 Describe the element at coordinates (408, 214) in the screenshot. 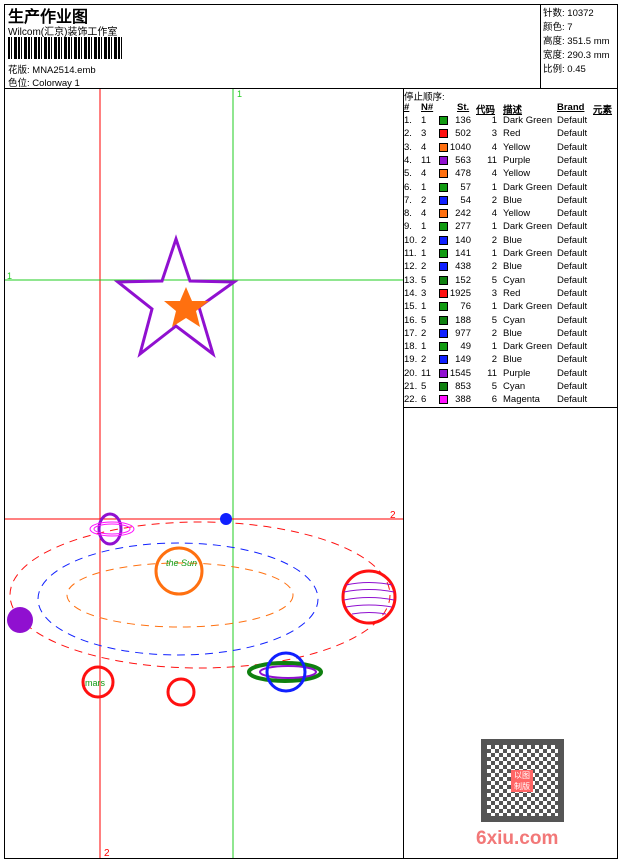

I see `row-number: 8.` at that location.